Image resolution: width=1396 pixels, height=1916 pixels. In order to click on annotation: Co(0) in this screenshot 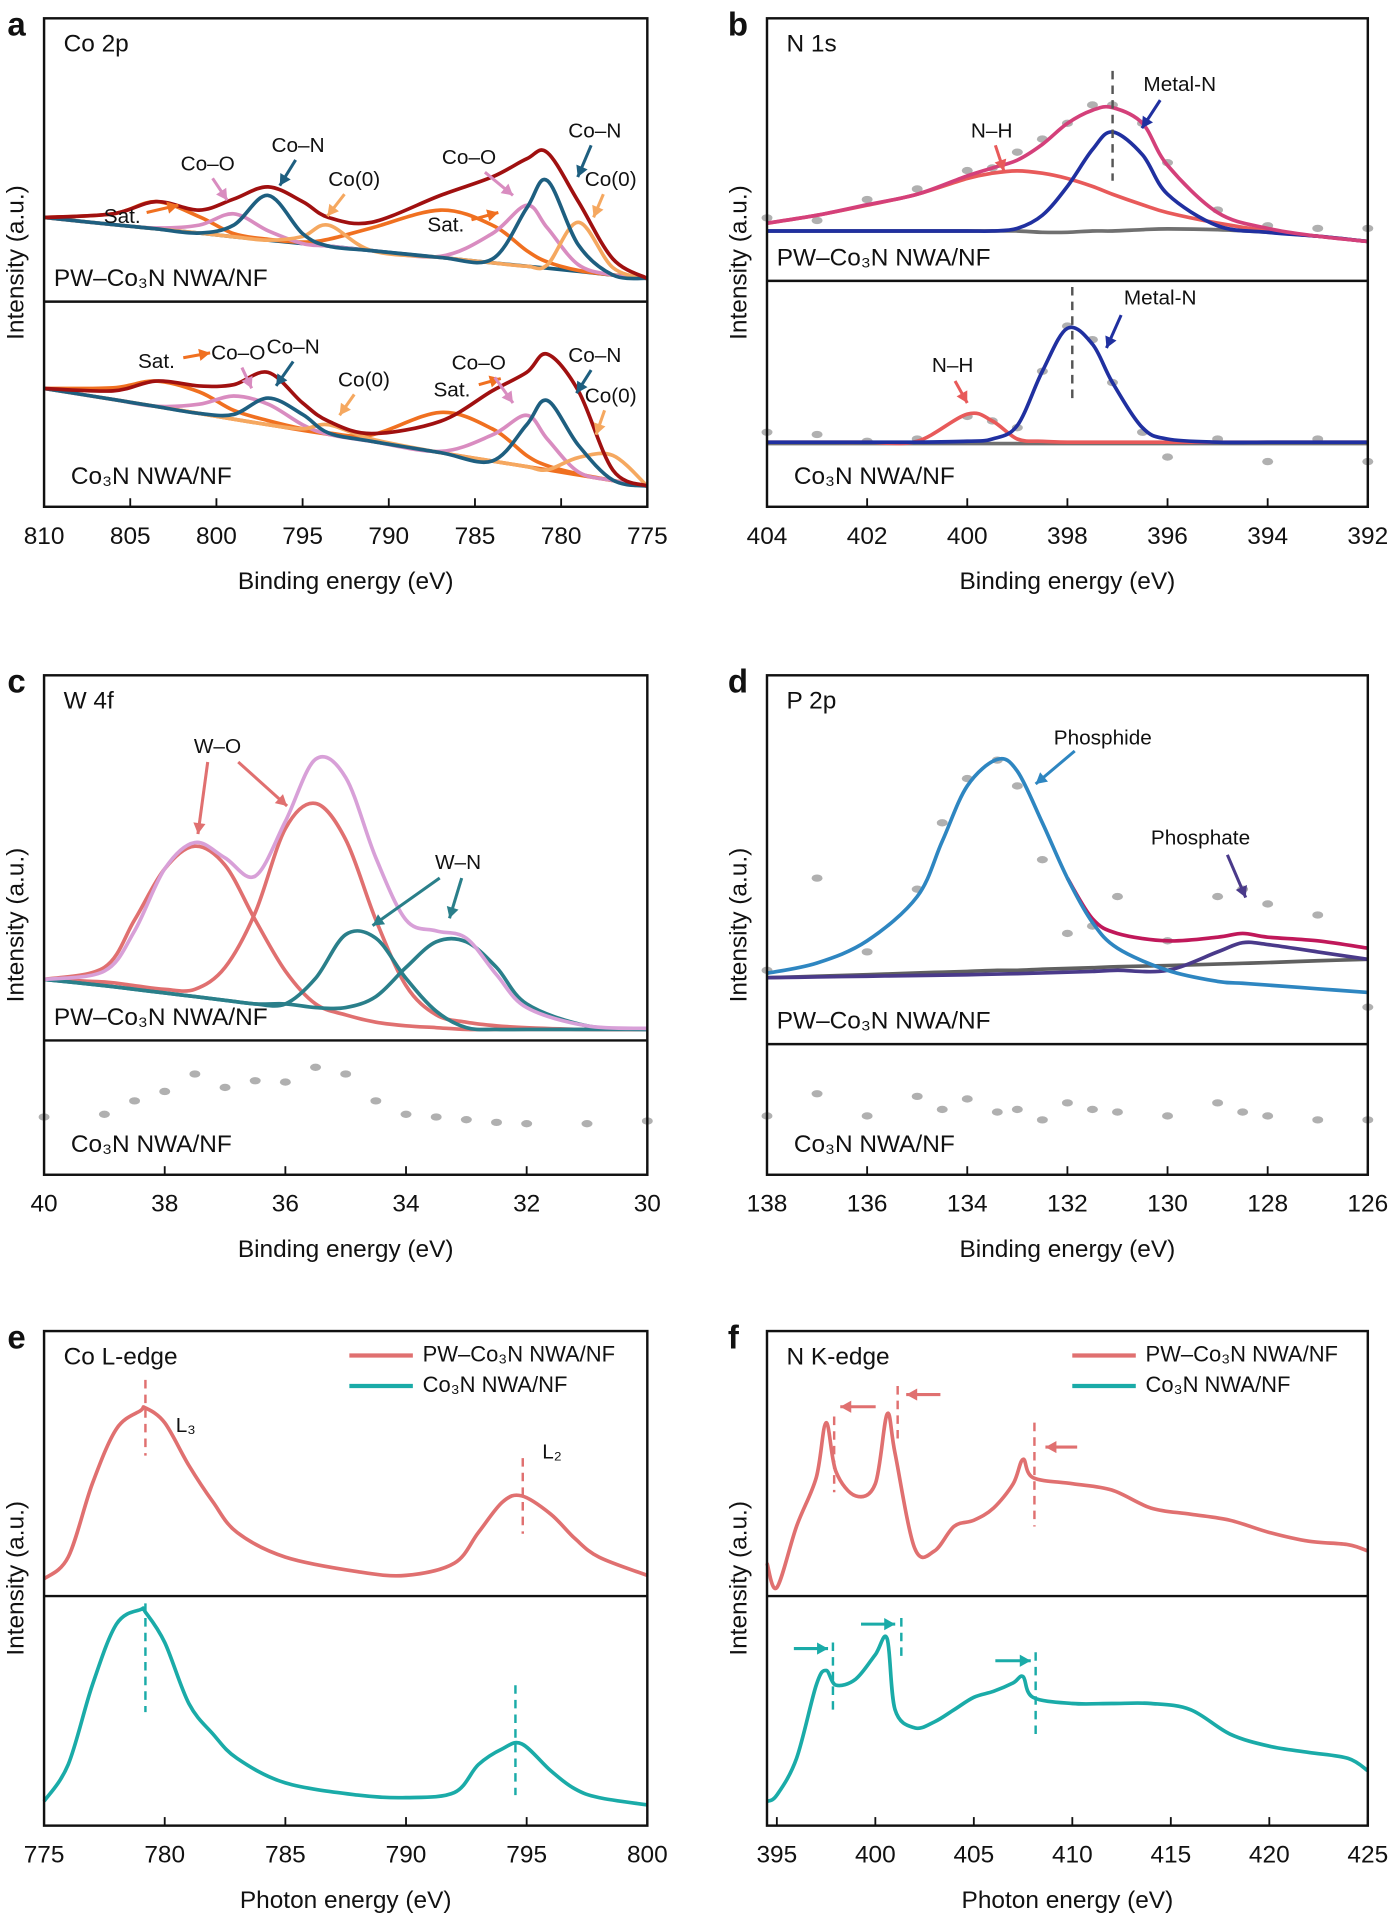, I will do `click(611, 179)`.